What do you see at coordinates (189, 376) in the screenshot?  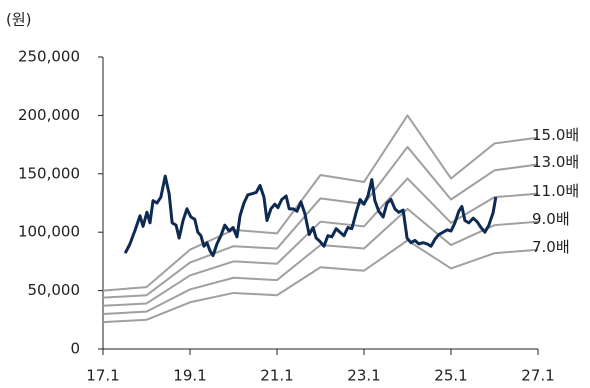 I see `x-tick-label: 19.1` at bounding box center [189, 376].